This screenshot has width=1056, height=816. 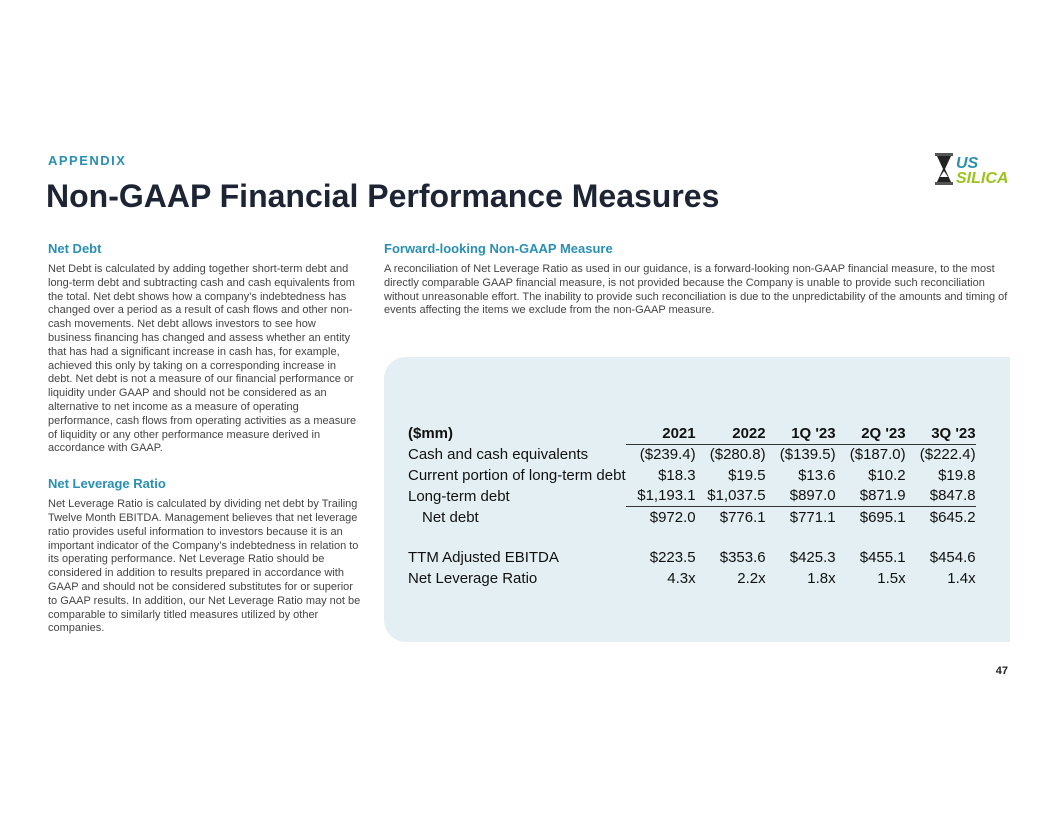 I want to click on cell: $1,037.5, so click(x=730, y=496).